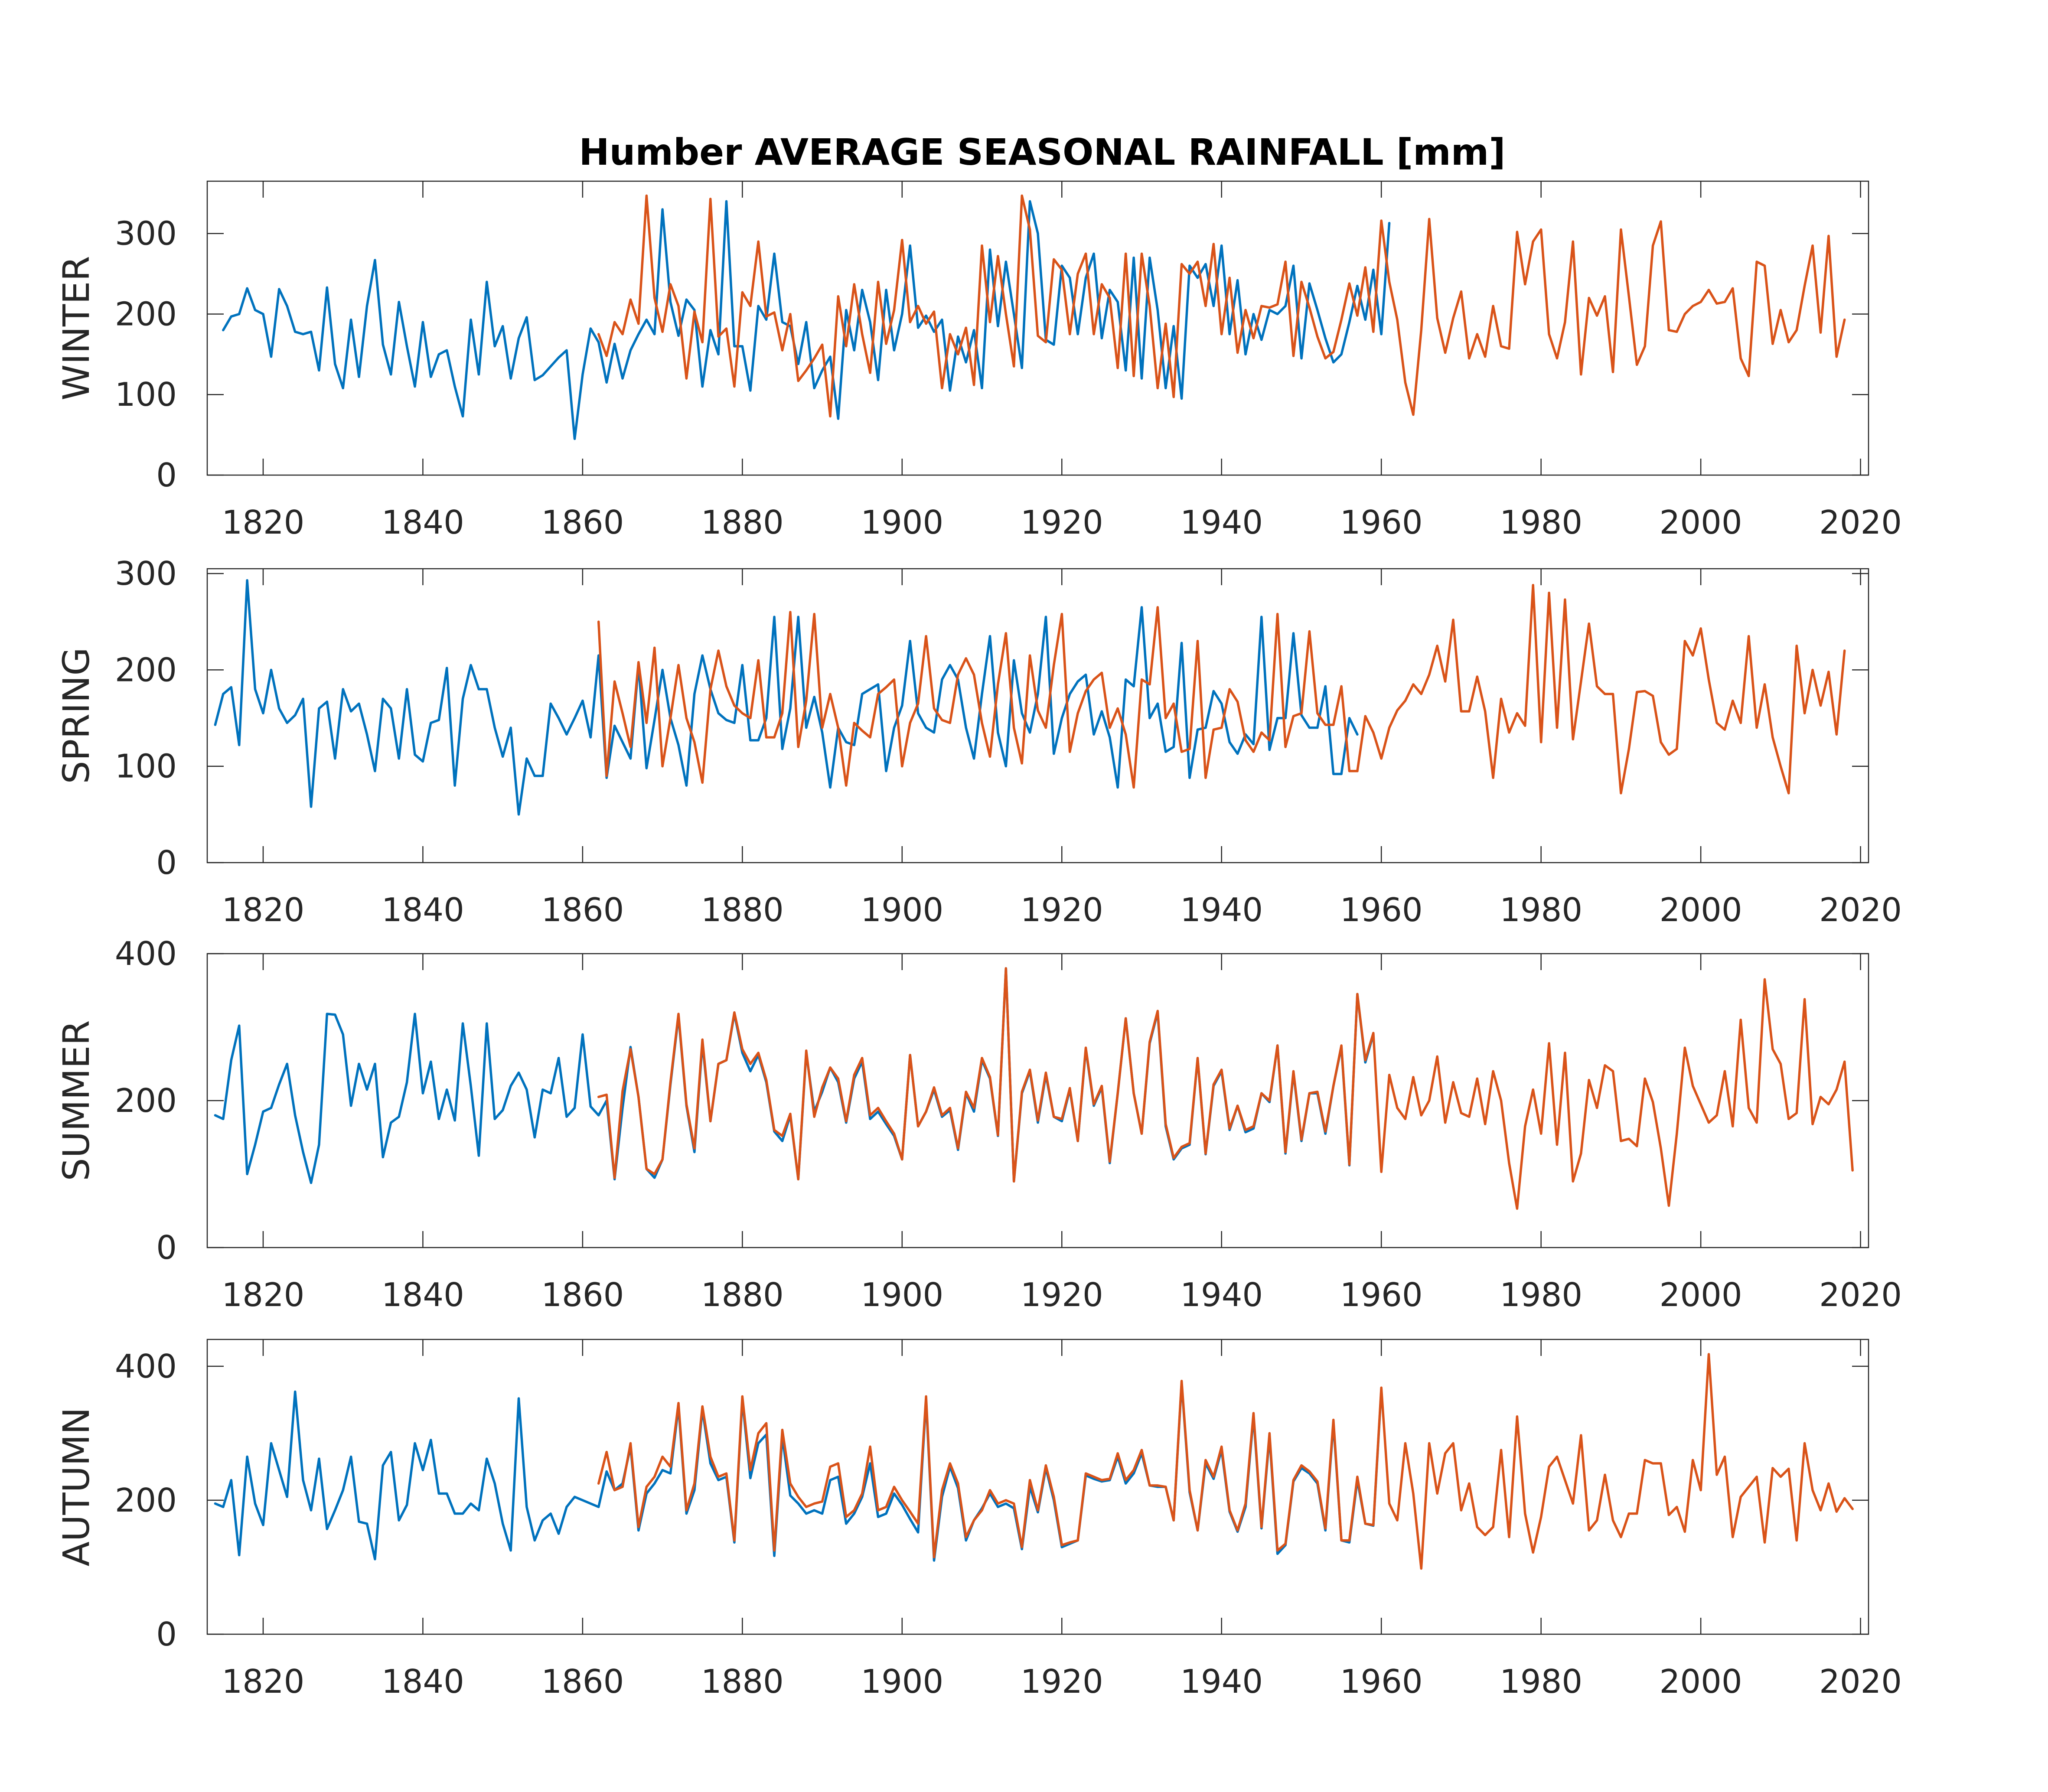 The image size is (2048, 1792). Describe the element at coordinates (1042, 152) in the screenshot. I see `chart-title: Humber AVERAGE SEASONAL RAINFALL [mm]` at that location.